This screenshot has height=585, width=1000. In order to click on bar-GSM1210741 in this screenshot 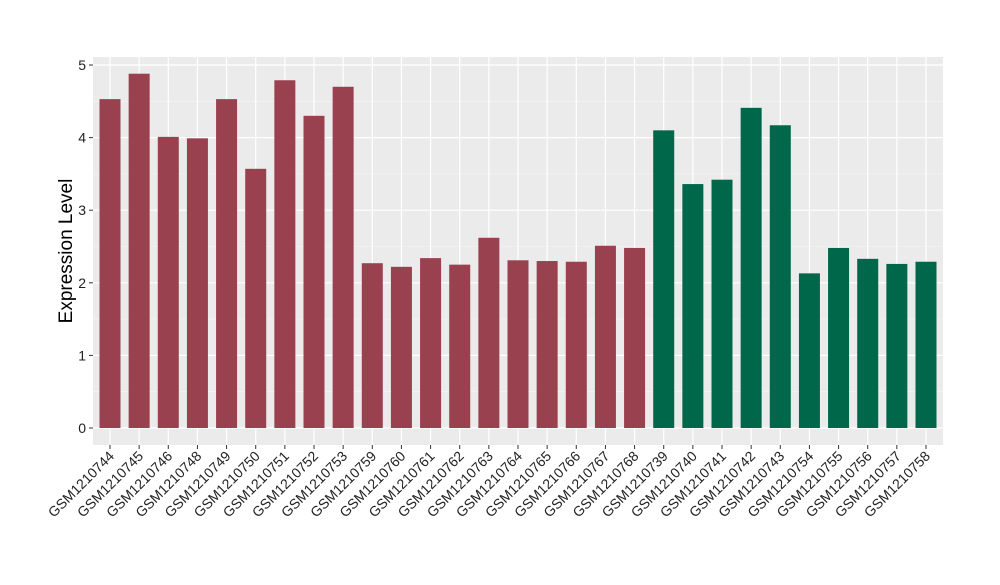, I will do `click(722, 303)`.